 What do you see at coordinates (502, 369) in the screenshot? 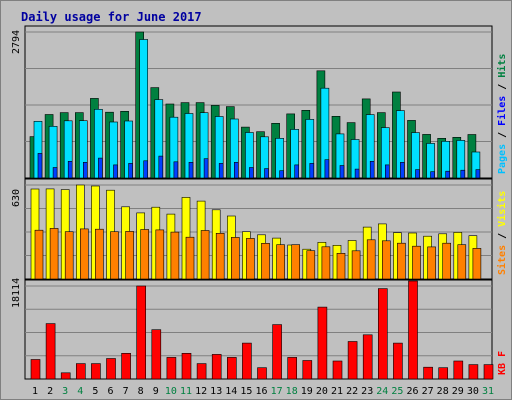
I see `ylabel-part-kbytes-0: KB` at bounding box center [502, 369].